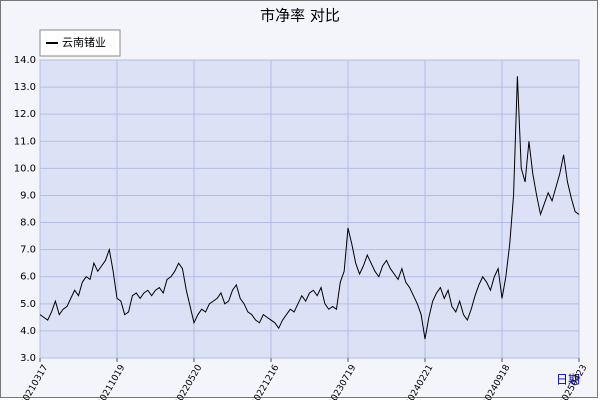 This screenshot has width=600, height=400. What do you see at coordinates (28, 331) in the screenshot?
I see `y-tick-label: 4.0` at bounding box center [28, 331].